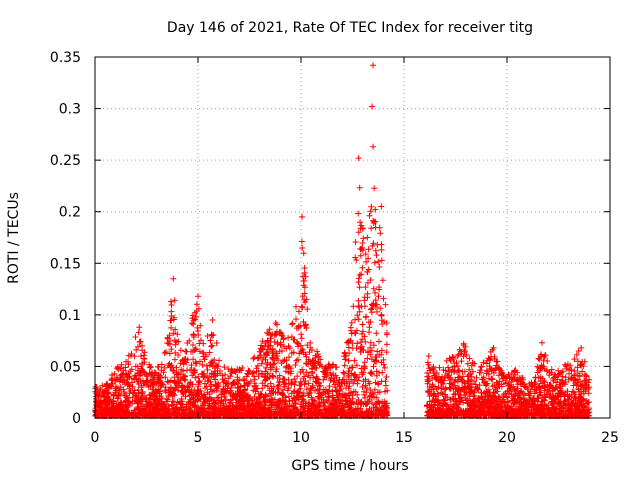 The image size is (640, 480). Describe the element at coordinates (65, 58) in the screenshot. I see `y-tick-label: 0.35` at that location.